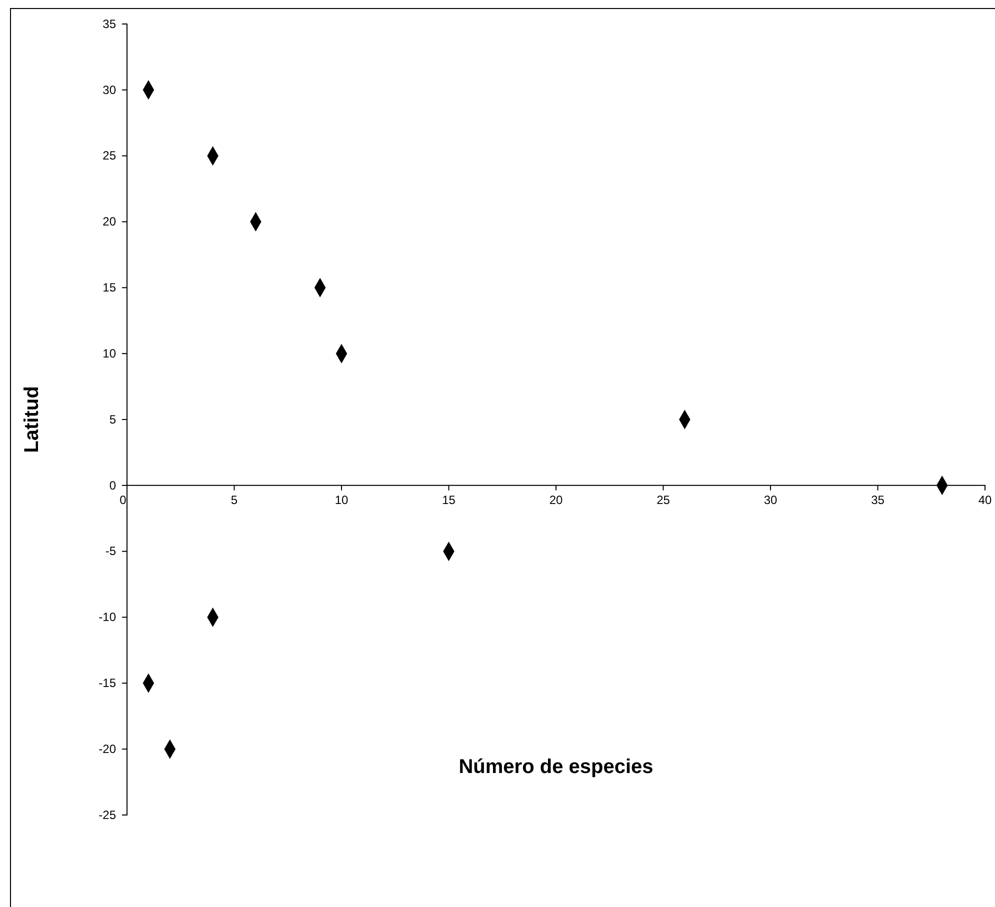 The width and height of the screenshot is (995, 907). Describe the element at coordinates (32, 419) in the screenshot. I see `y-axis-title: Latitud` at that location.